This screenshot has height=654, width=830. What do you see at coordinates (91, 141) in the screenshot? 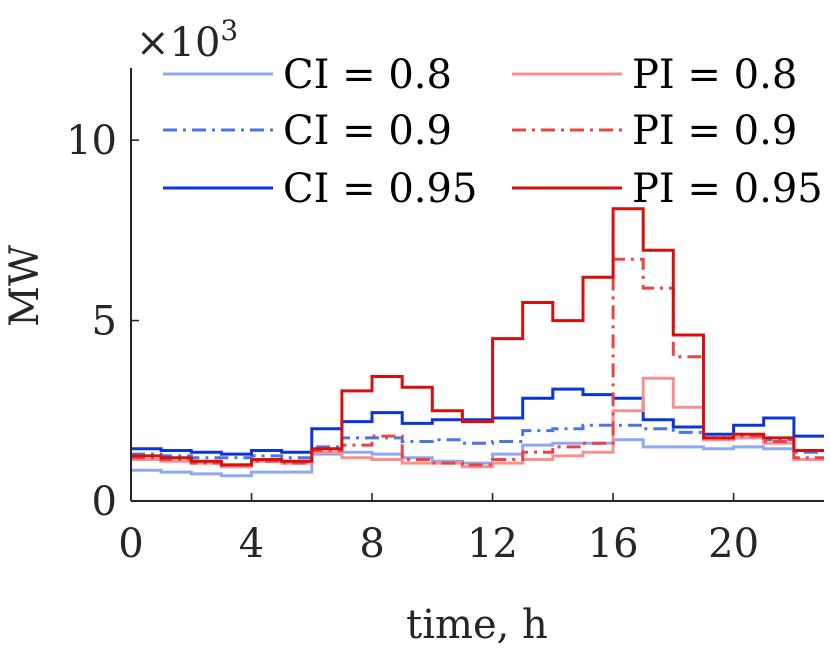
I see `y-tick-label: 10` at bounding box center [91, 141].